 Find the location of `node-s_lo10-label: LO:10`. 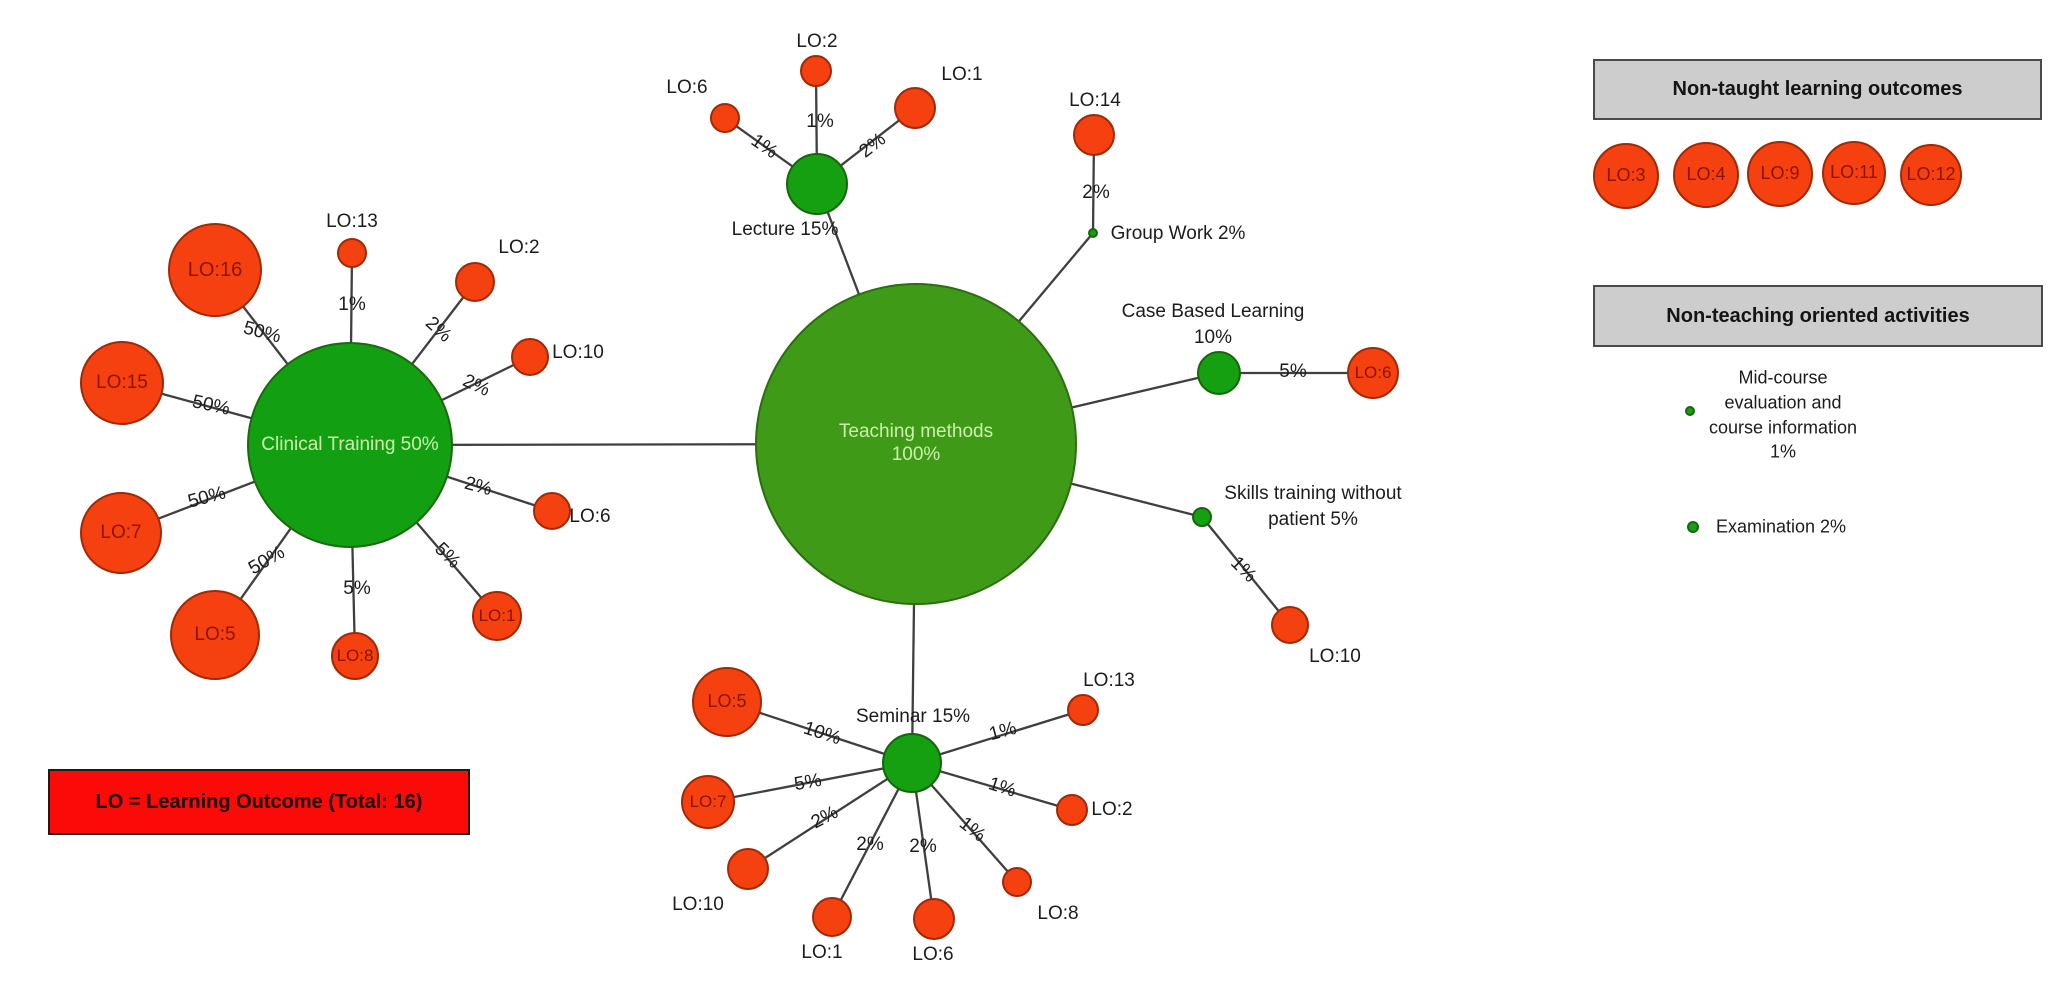

node-s_lo10-label: LO:10 is located at coordinates (698, 904).